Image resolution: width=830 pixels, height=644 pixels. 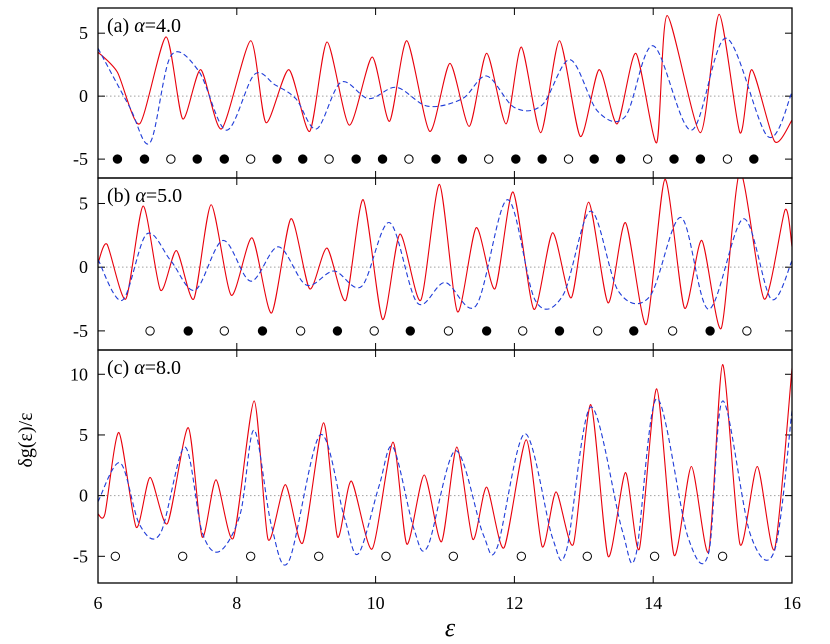 I want to click on xtick-label-0: 6, so click(x=98, y=603).